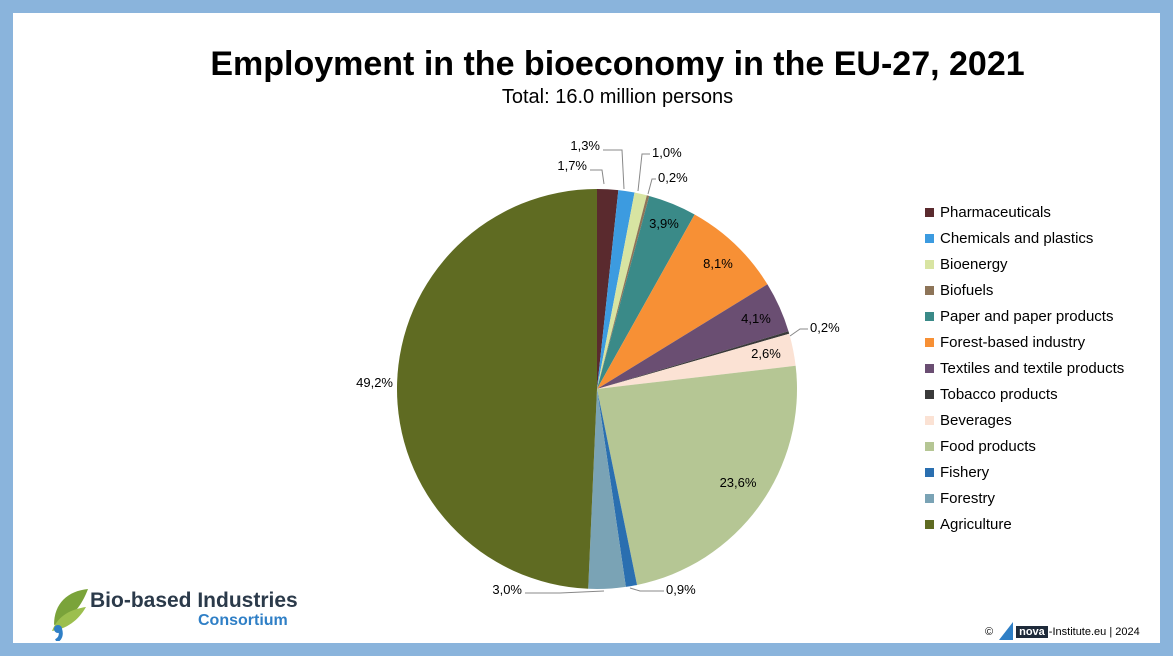 The height and width of the screenshot is (656, 1173). I want to click on legend-item: Textiles and textile products, so click(1024, 368).